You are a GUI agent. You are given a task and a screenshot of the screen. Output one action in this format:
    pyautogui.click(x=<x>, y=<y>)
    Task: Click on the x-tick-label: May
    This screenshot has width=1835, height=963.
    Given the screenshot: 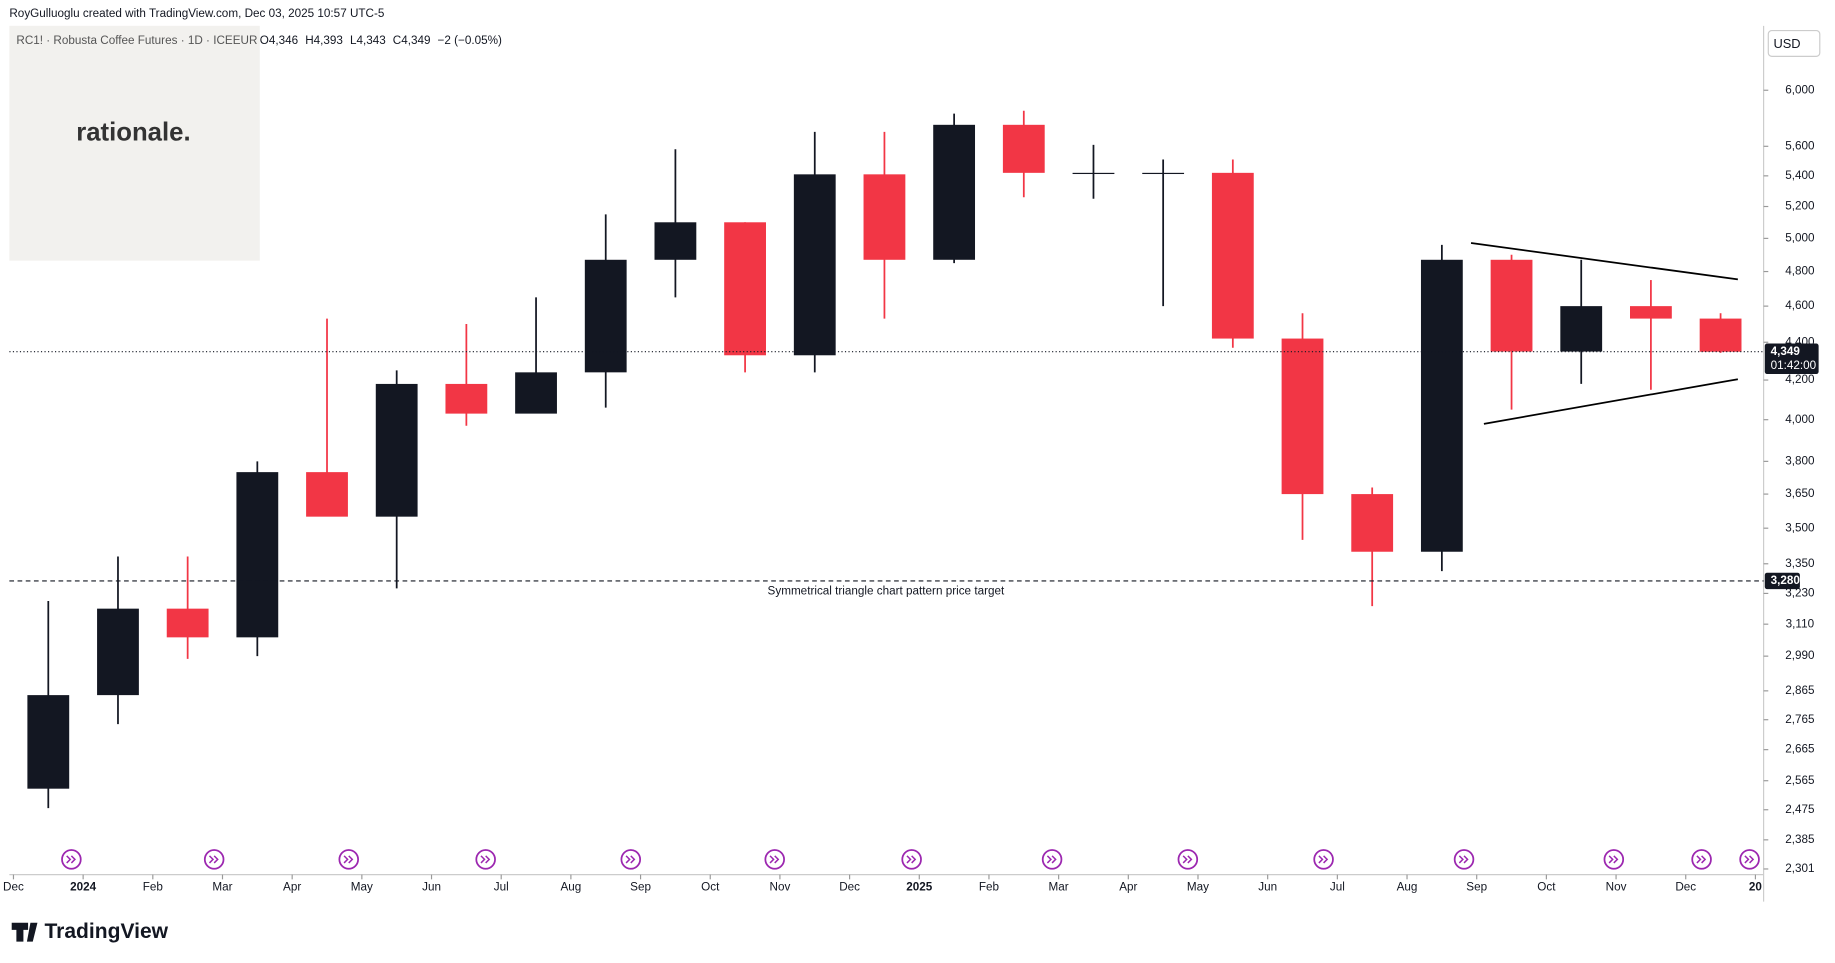 What is the action you would take?
    pyautogui.click(x=362, y=887)
    